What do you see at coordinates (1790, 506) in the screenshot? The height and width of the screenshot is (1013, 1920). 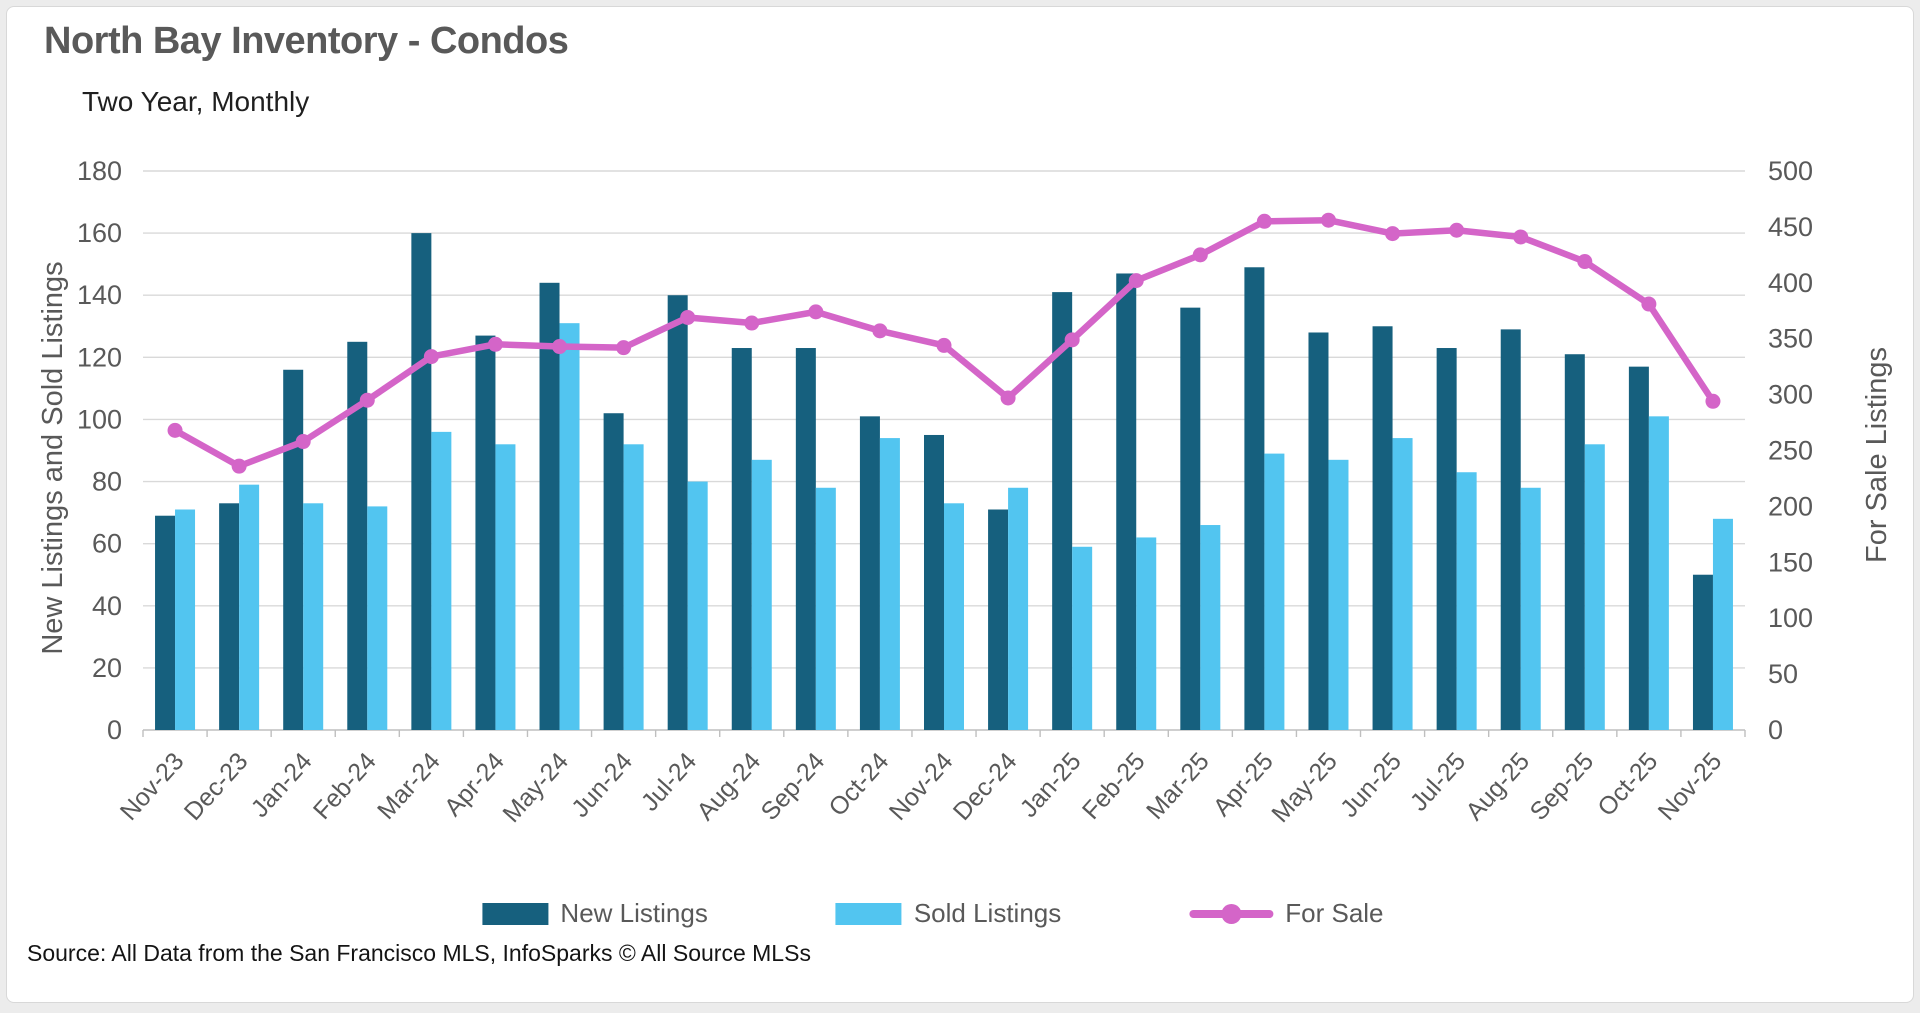 I see `svg-text: 200` at bounding box center [1790, 506].